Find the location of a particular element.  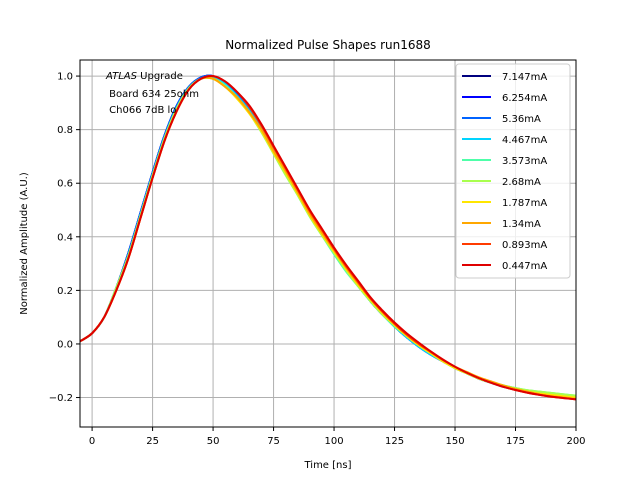

legend-item: 4.467mA is located at coordinates (504, 140).